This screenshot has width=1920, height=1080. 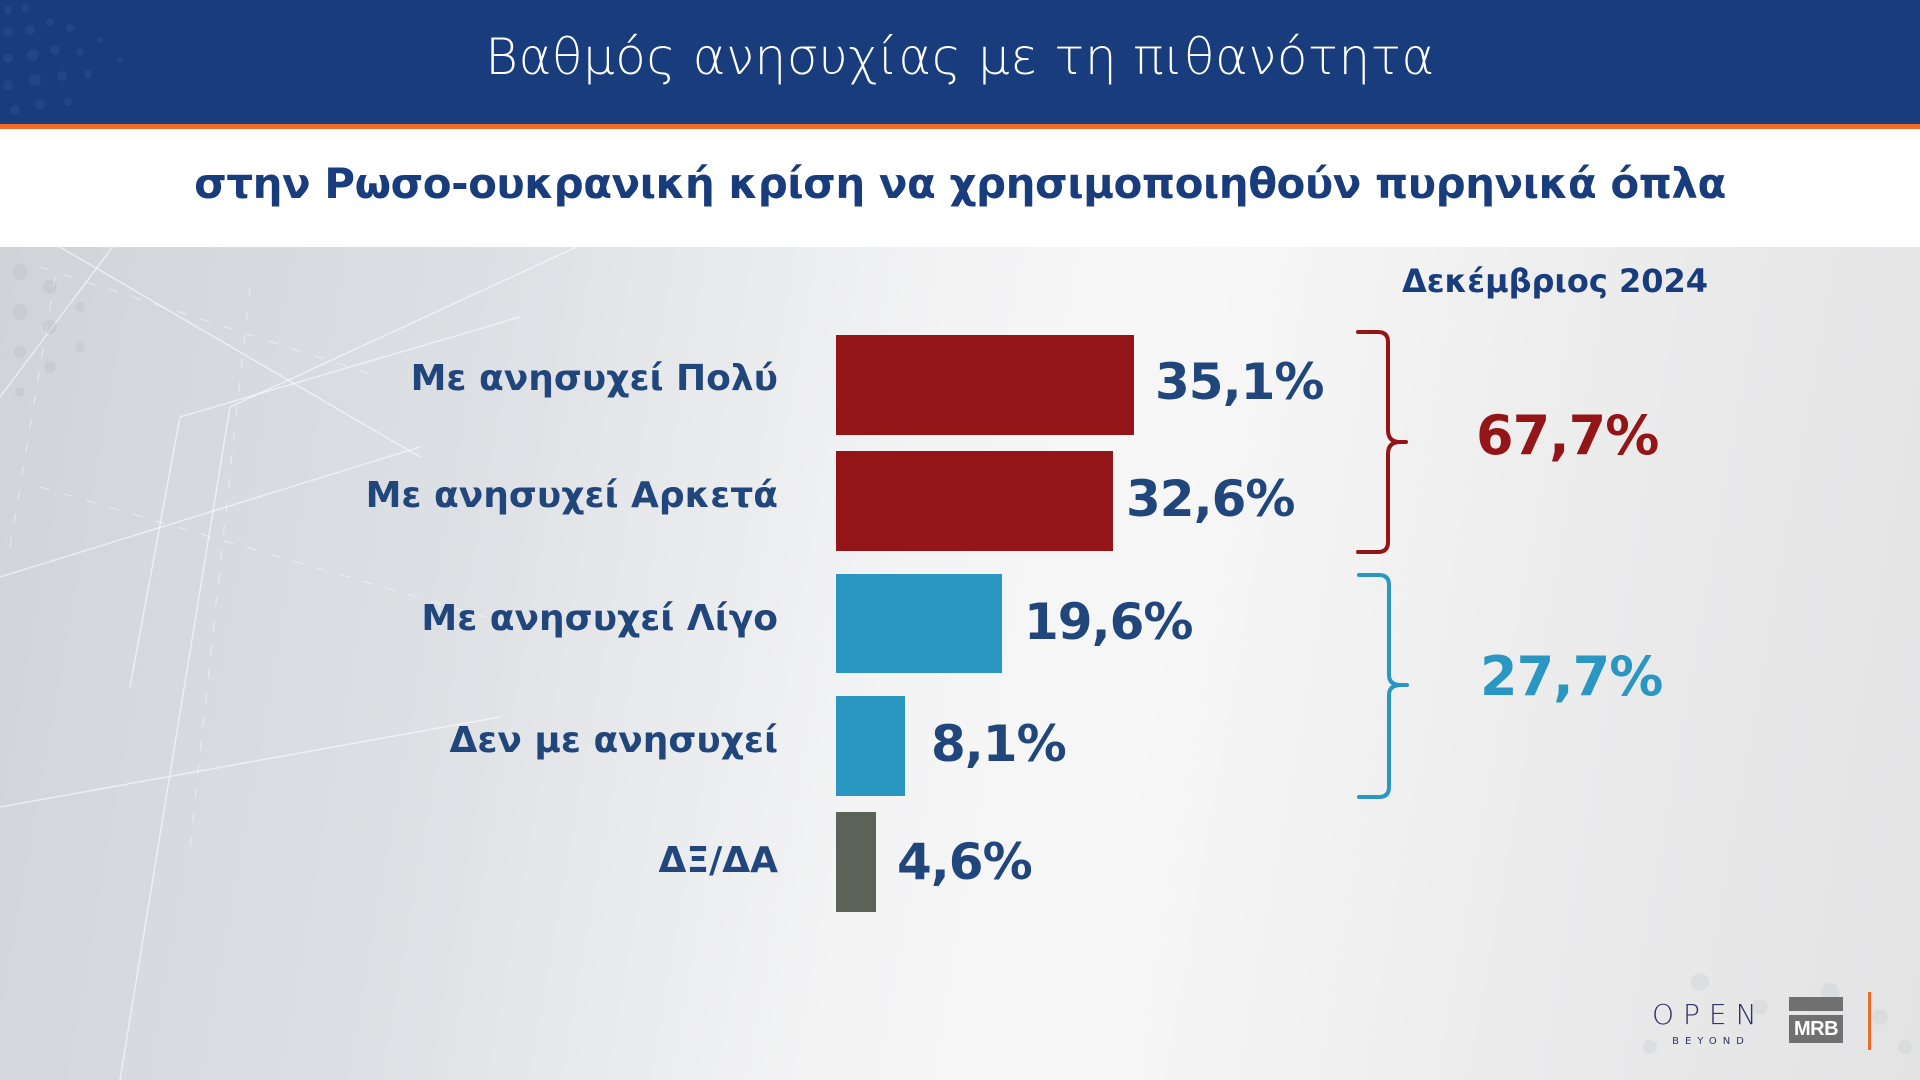 I want to click on value-very-concerned: 35,1%, so click(x=1239, y=382).